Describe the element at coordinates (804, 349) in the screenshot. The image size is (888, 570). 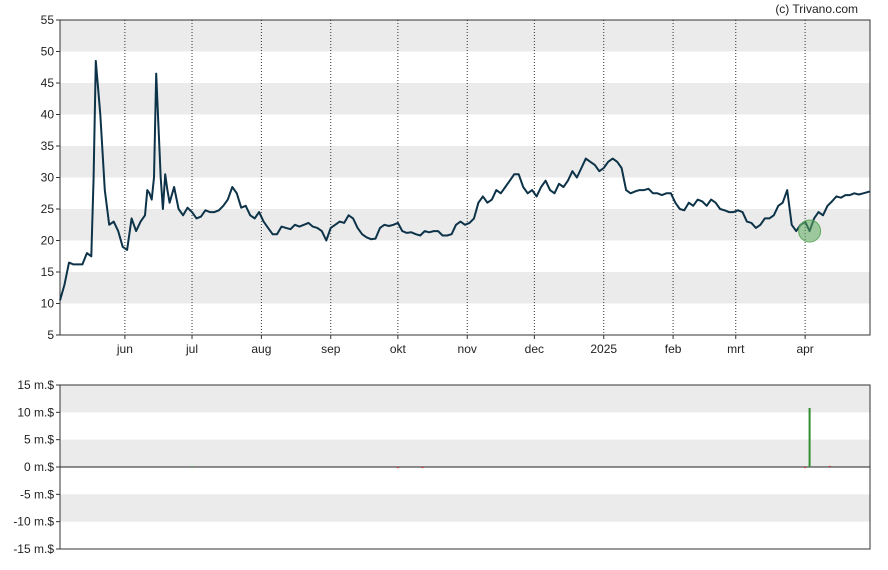
I see `x-tick-label: apr` at that location.